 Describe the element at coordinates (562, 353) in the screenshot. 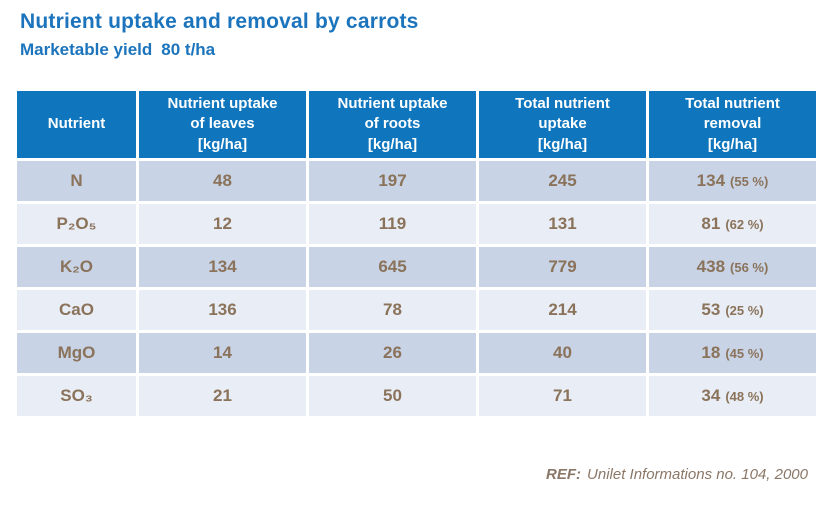

I see `total-uptake-cell: 40` at that location.